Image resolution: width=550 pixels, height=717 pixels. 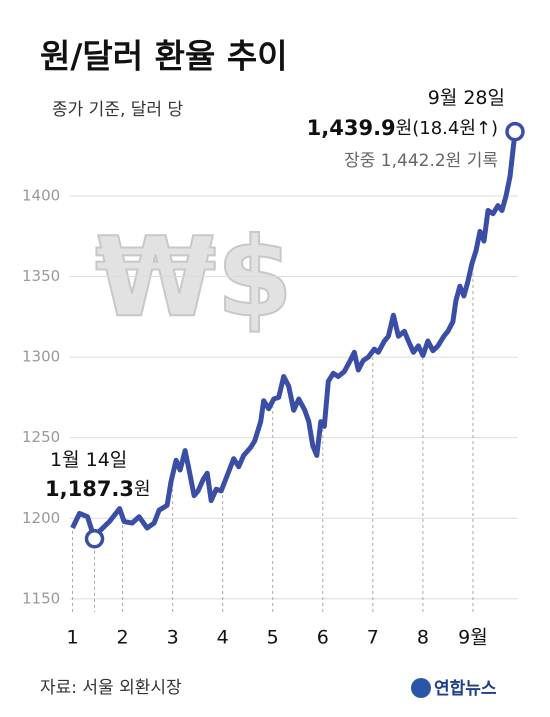 What do you see at coordinates (117, 110) in the screenshot?
I see `chart-subtitle: 종가 기준, 달러 당` at bounding box center [117, 110].